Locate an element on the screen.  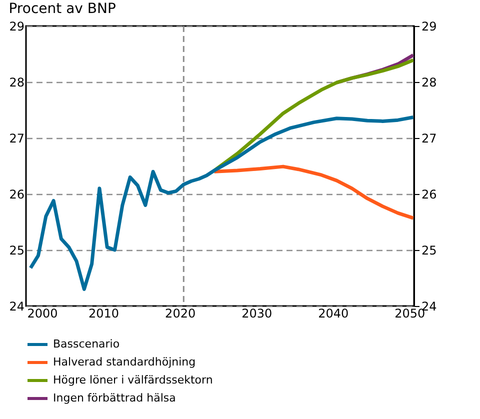
line-series is located at coordinates (313, 192).